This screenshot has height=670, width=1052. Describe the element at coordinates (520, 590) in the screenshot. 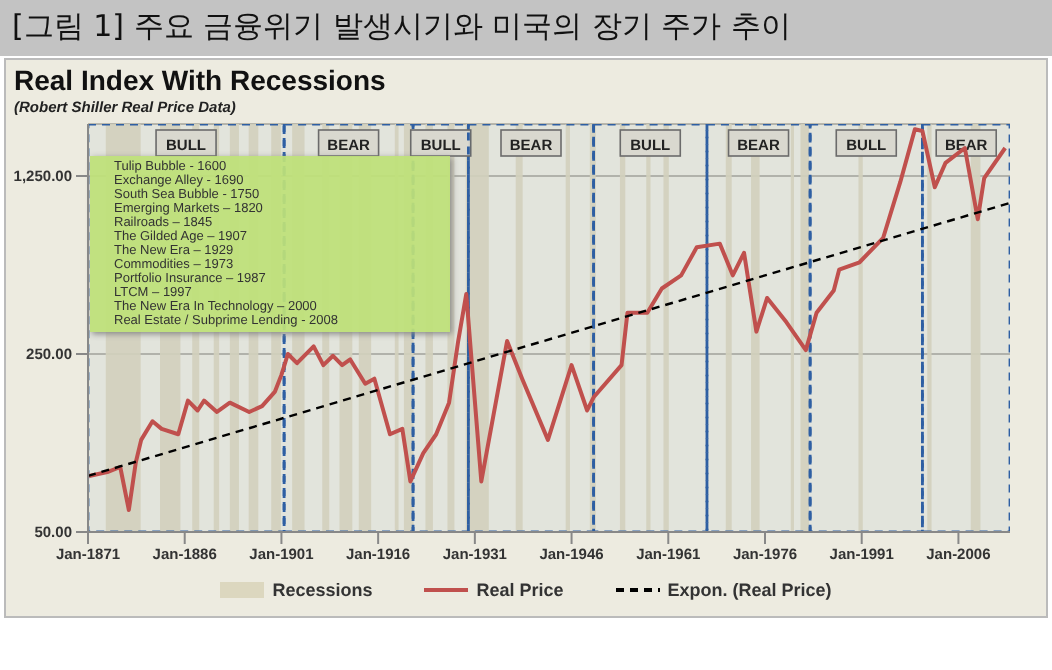

I see `legend-label: Real Price` at that location.